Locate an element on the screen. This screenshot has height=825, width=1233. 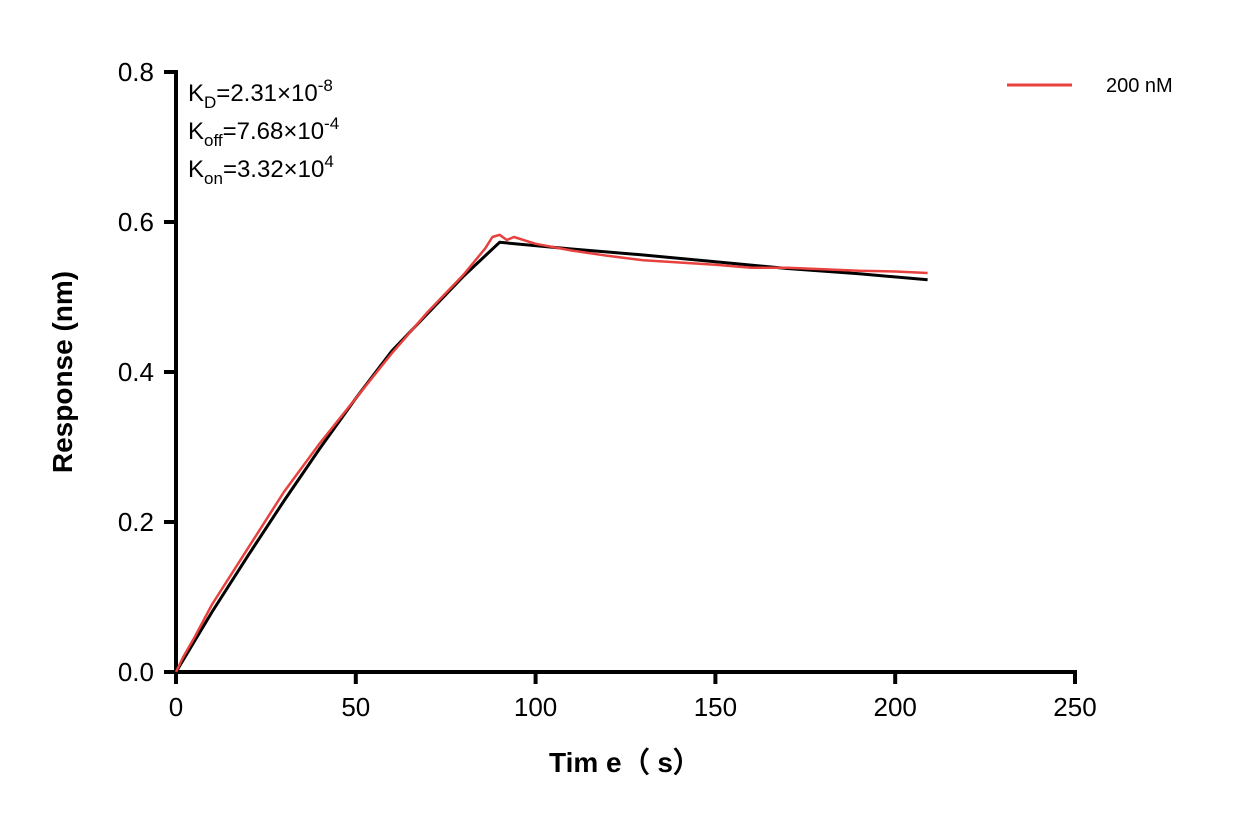
y-tick-label: 0.6 is located at coordinates (136, 222).